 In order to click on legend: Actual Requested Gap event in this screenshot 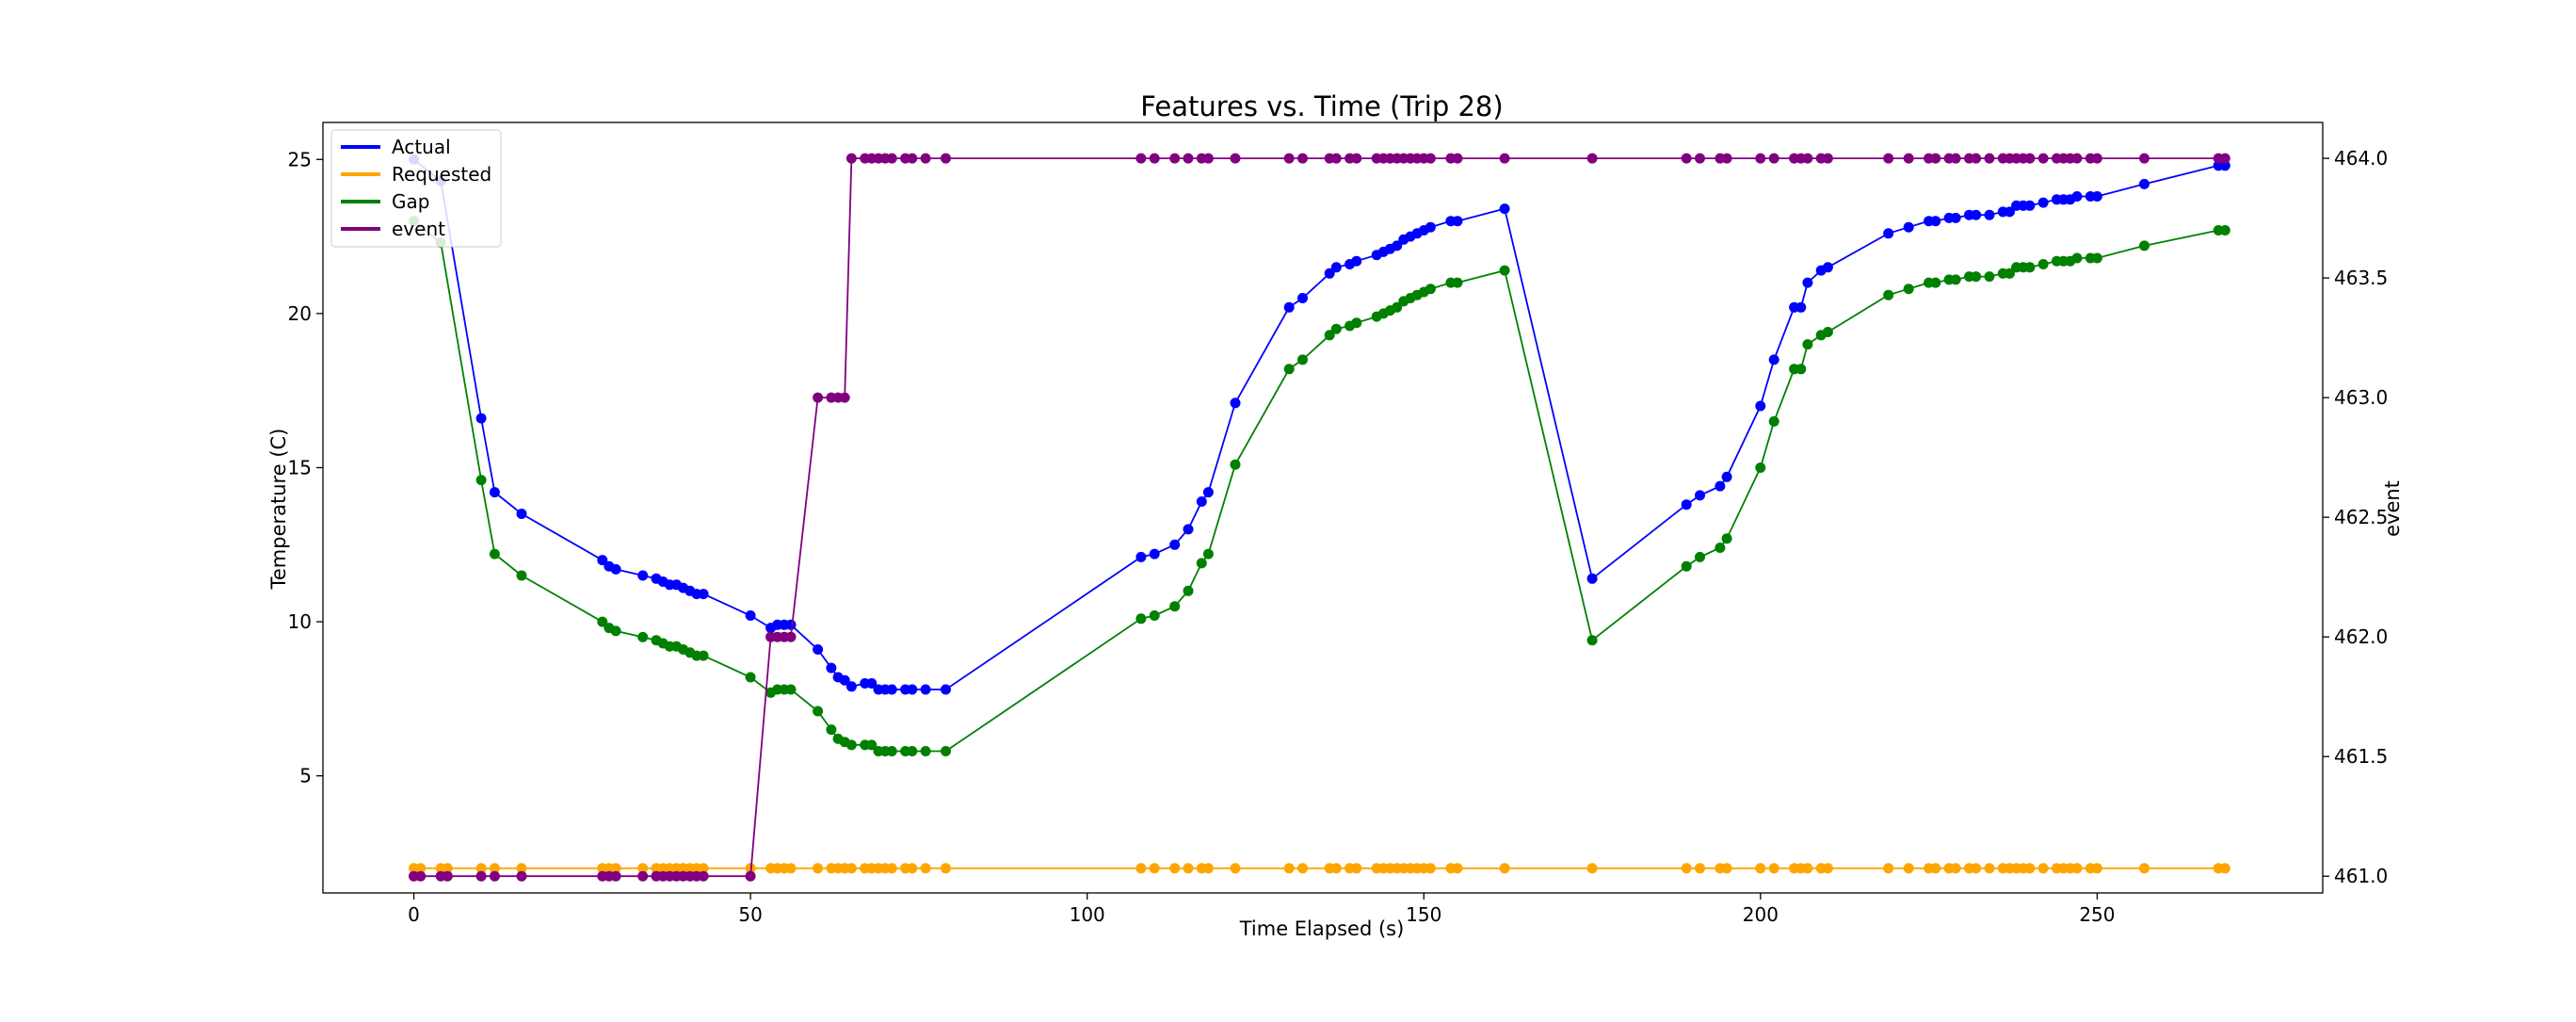, I will do `click(416, 188)`.